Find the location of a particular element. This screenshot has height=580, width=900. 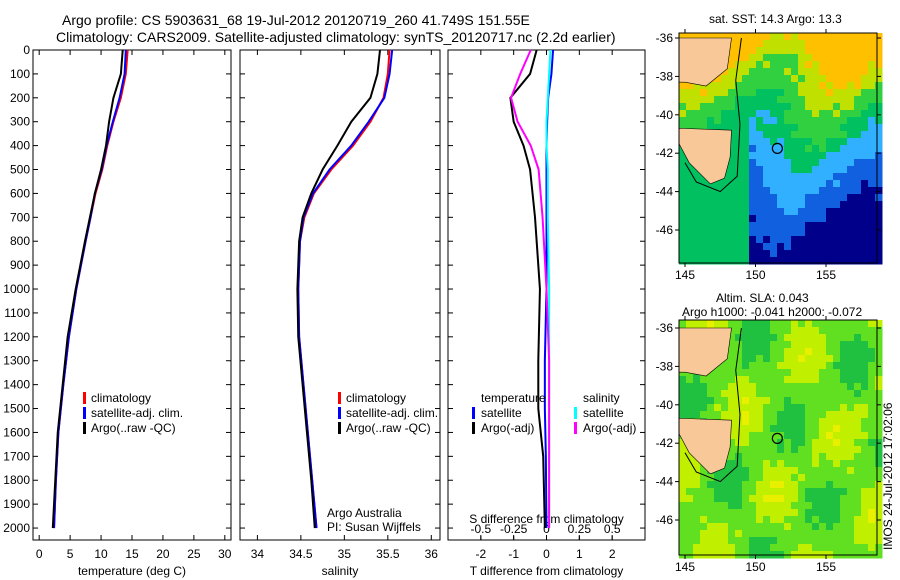

x-tick-label: 15 is located at coordinates (132, 554).